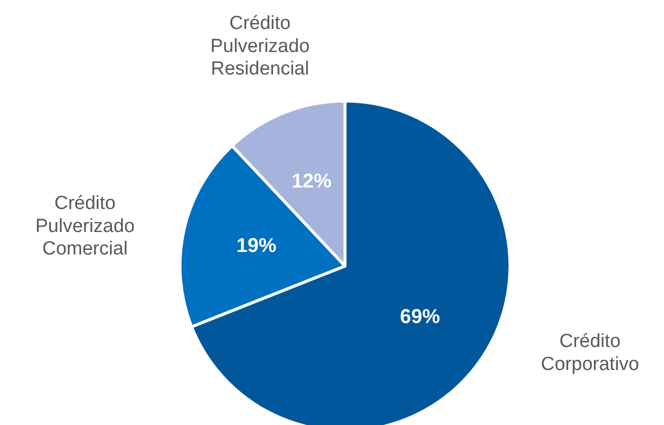 The width and height of the screenshot is (664, 425). What do you see at coordinates (312, 181) in the screenshot?
I see `data-label: 12%` at bounding box center [312, 181].